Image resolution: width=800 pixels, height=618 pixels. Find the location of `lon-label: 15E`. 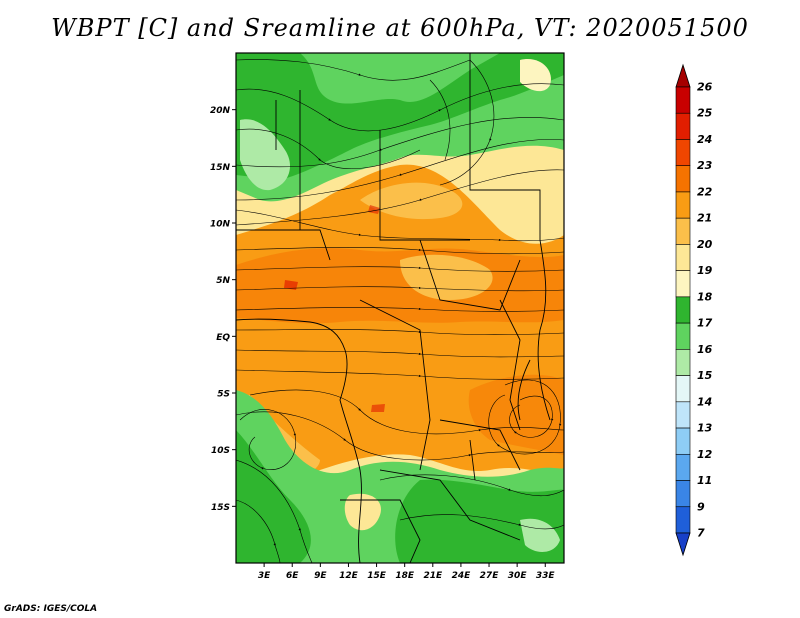

lon-label: 15E is located at coordinates (377, 576).